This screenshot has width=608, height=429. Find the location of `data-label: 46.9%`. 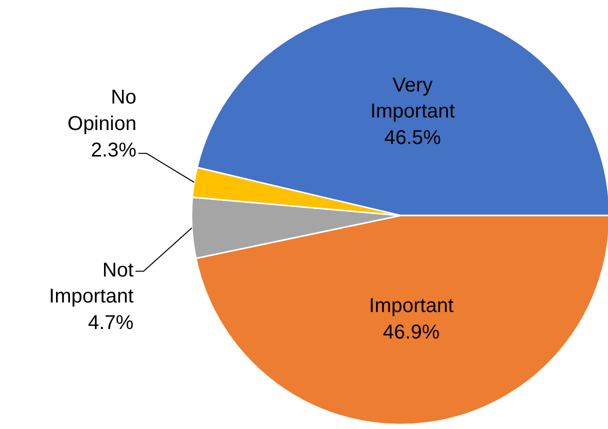

data-label: 46.9% is located at coordinates (411, 333).